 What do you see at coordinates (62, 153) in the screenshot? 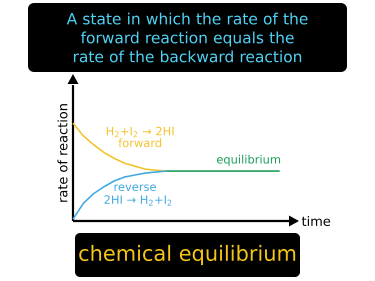
I see `y-axis-title: rate of reaction` at bounding box center [62, 153].